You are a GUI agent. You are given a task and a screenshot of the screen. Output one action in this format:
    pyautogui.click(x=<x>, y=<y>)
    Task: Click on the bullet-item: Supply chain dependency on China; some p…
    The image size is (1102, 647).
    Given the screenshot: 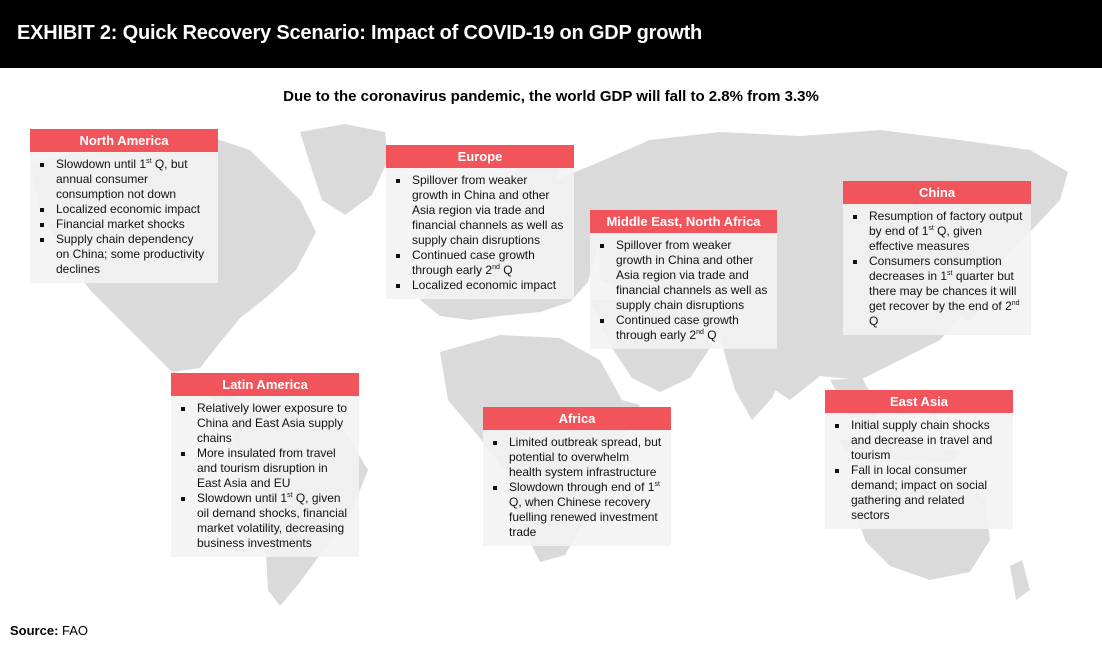 What is the action you would take?
    pyautogui.click(x=124, y=254)
    